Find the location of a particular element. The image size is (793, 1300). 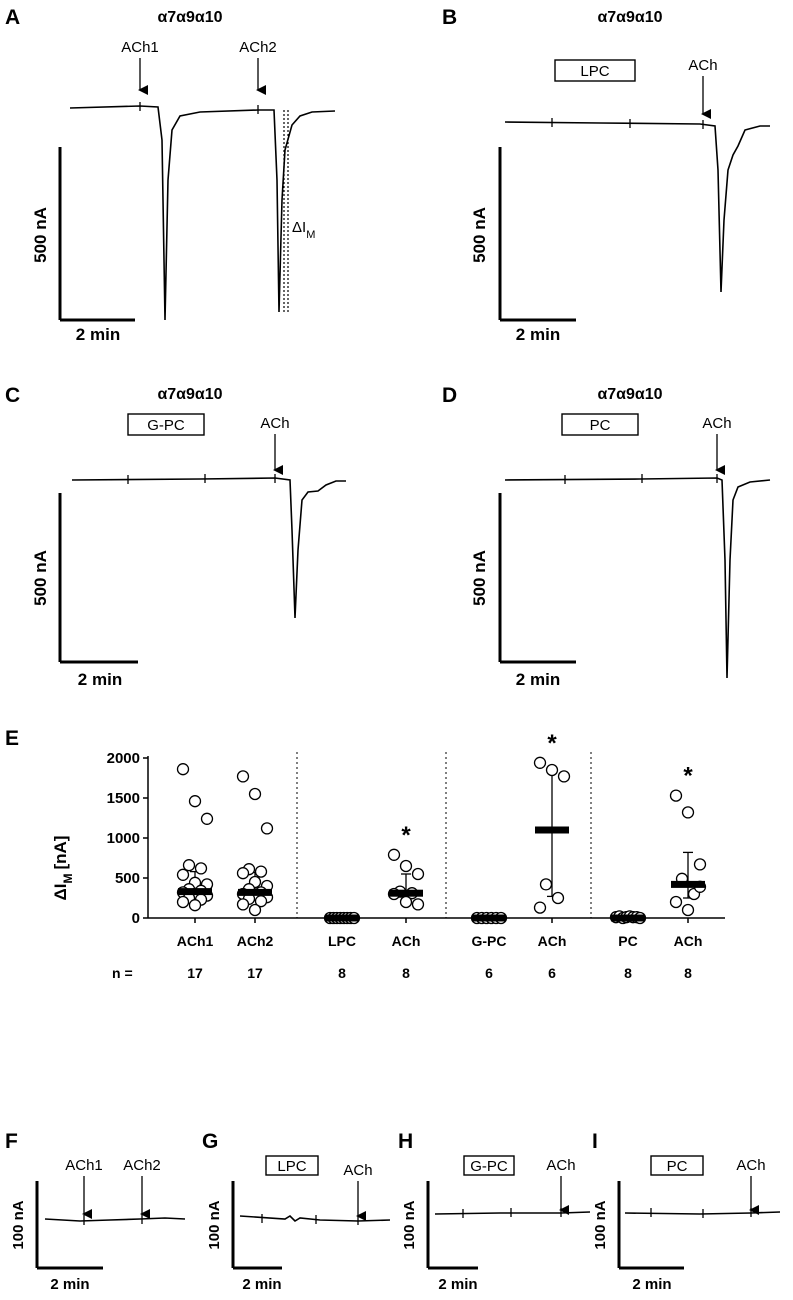

treatment-label: PC is located at coordinates (600, 425).